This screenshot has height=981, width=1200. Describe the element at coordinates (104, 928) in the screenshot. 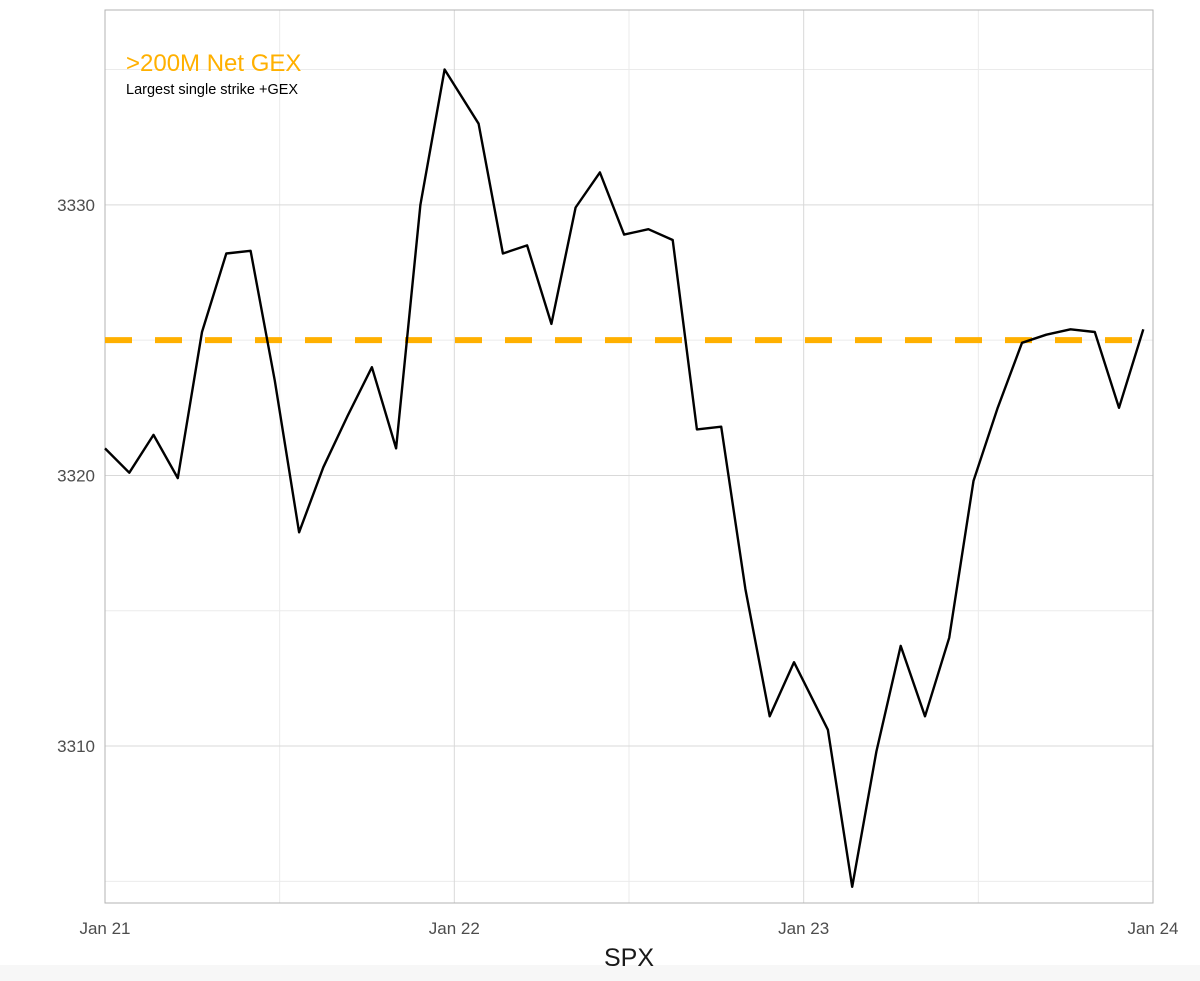

I see `x-tick-label: Jan 21` at that location.